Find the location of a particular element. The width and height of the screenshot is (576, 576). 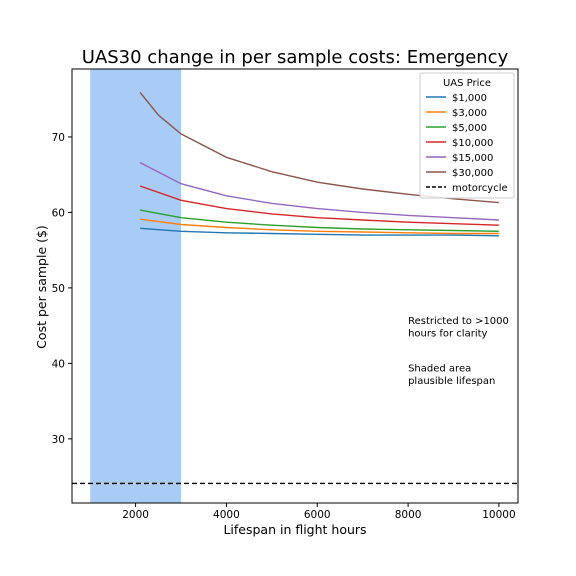

legend-box is located at coordinates (467, 135).